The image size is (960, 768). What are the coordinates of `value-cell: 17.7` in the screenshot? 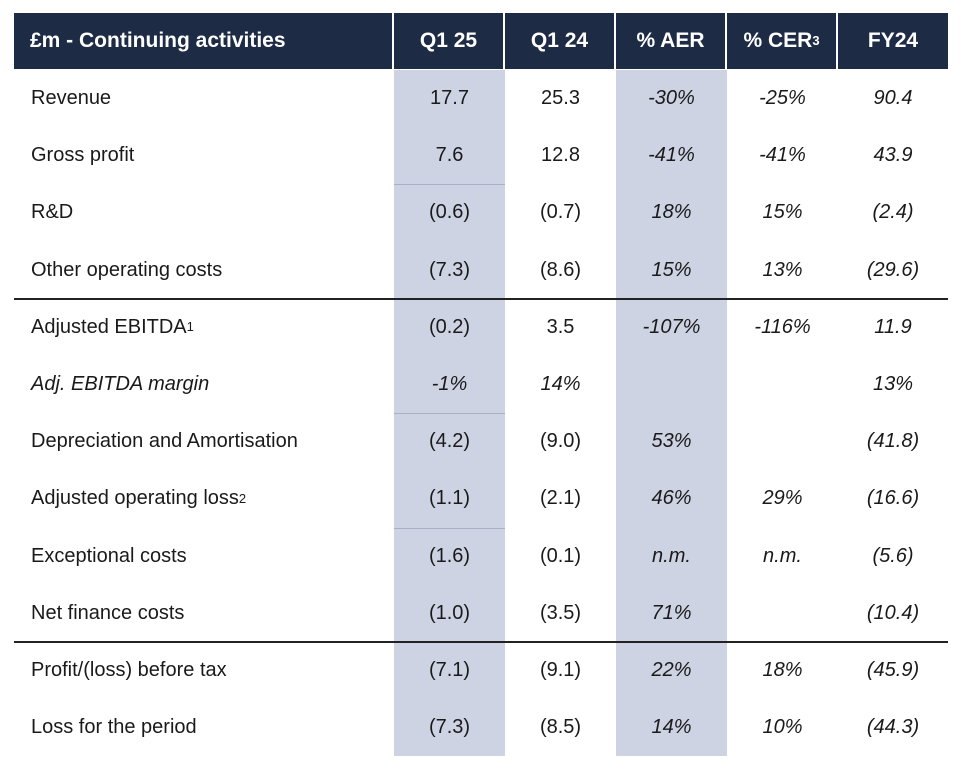 It's located at (449, 98).